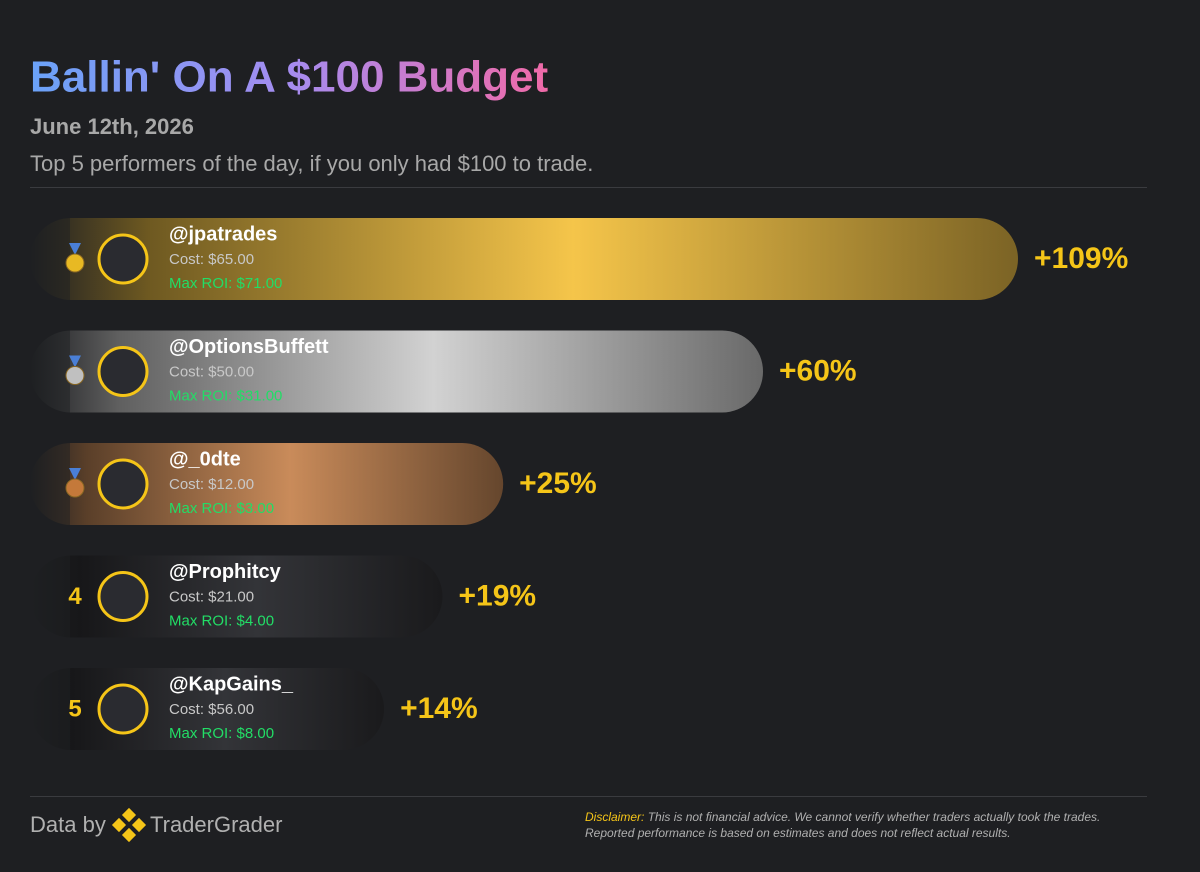 The image size is (1200, 872). I want to click on max-roi: Max ROI: $3.00, so click(221, 508).